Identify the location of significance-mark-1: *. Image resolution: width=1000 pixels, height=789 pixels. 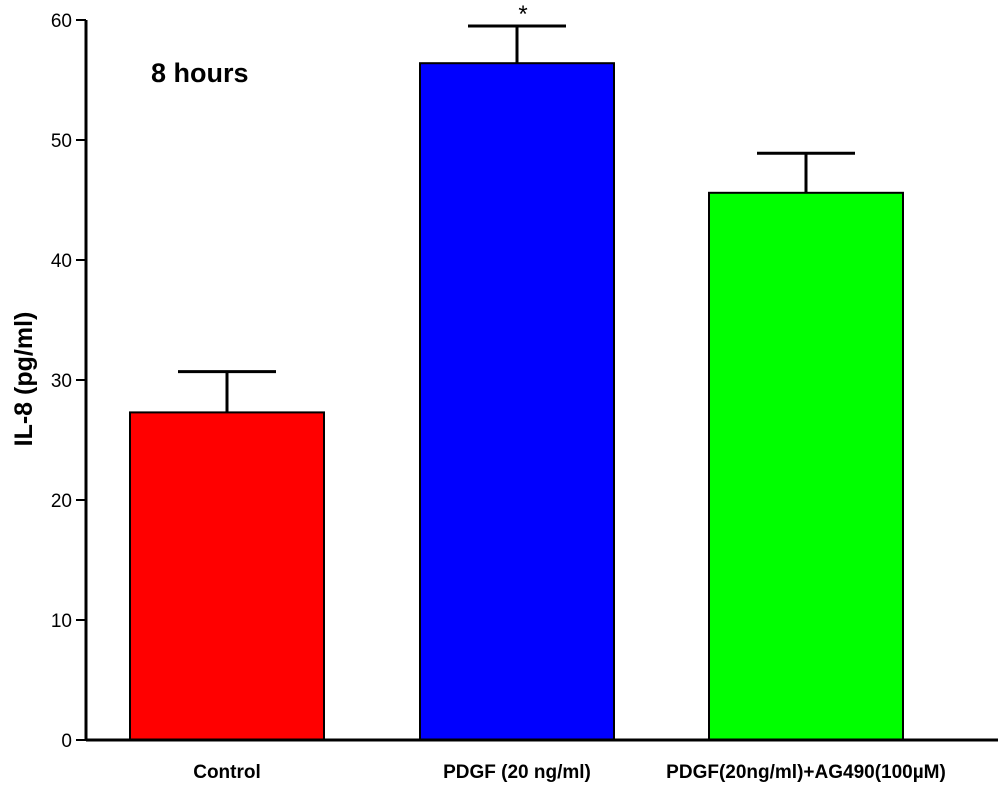
(522, 14).